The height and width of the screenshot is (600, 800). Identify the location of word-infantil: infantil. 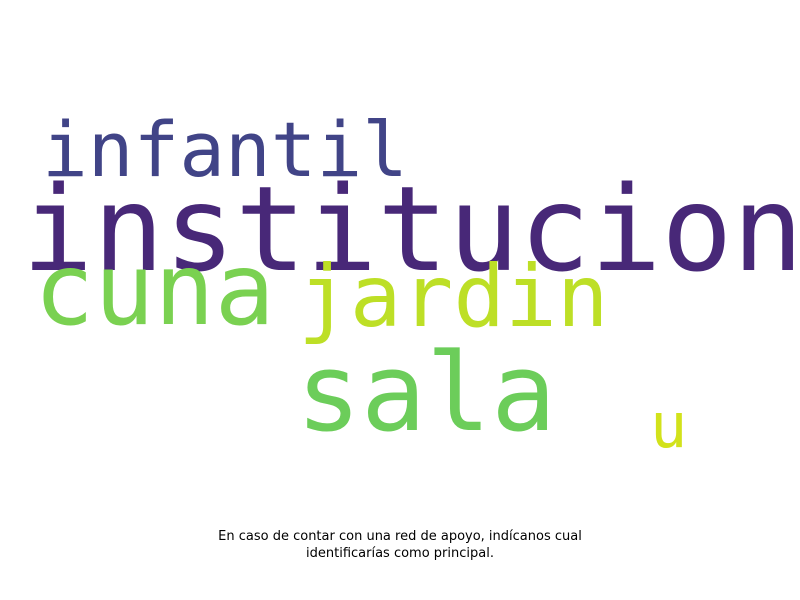
(225, 149).